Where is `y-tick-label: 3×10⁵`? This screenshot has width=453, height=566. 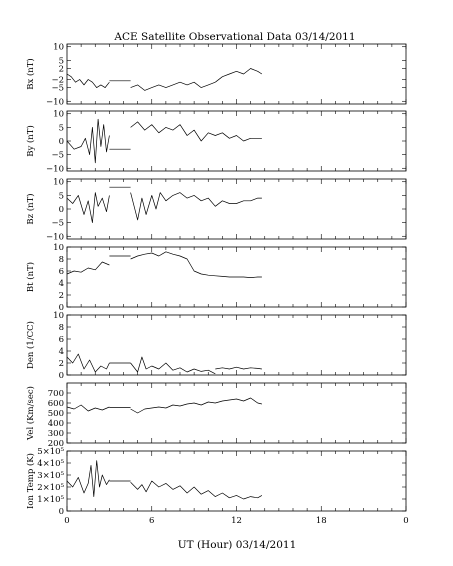
y-tick-label: 3×10⁵ is located at coordinates (50, 476).